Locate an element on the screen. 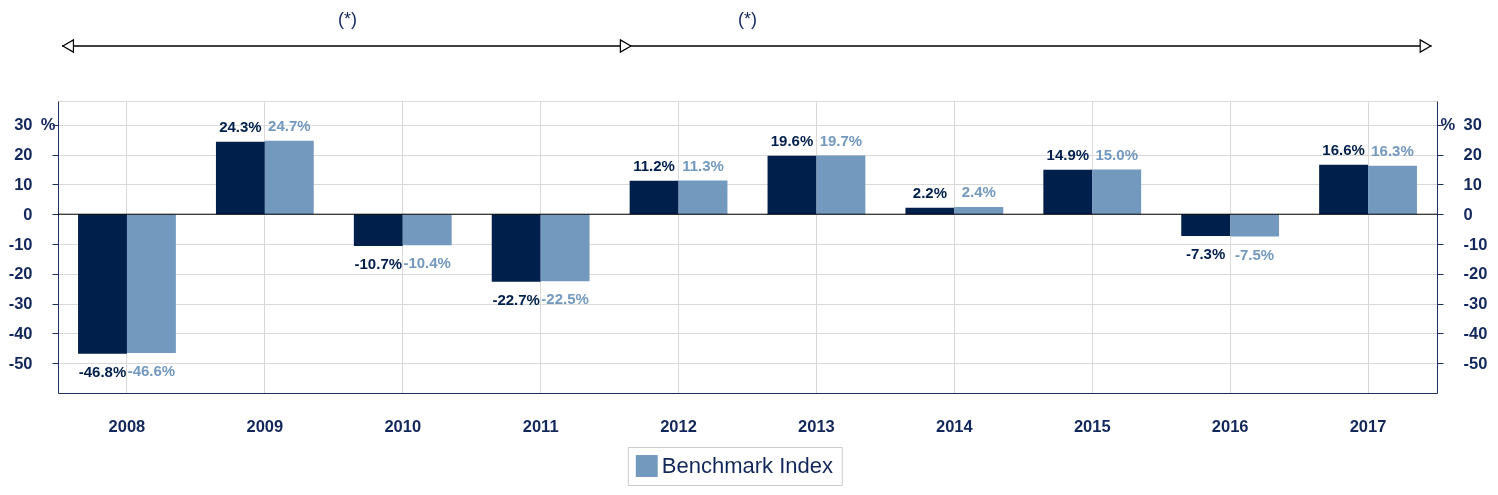 This screenshot has width=1498, height=495. data-label: 19.6% is located at coordinates (792, 140).